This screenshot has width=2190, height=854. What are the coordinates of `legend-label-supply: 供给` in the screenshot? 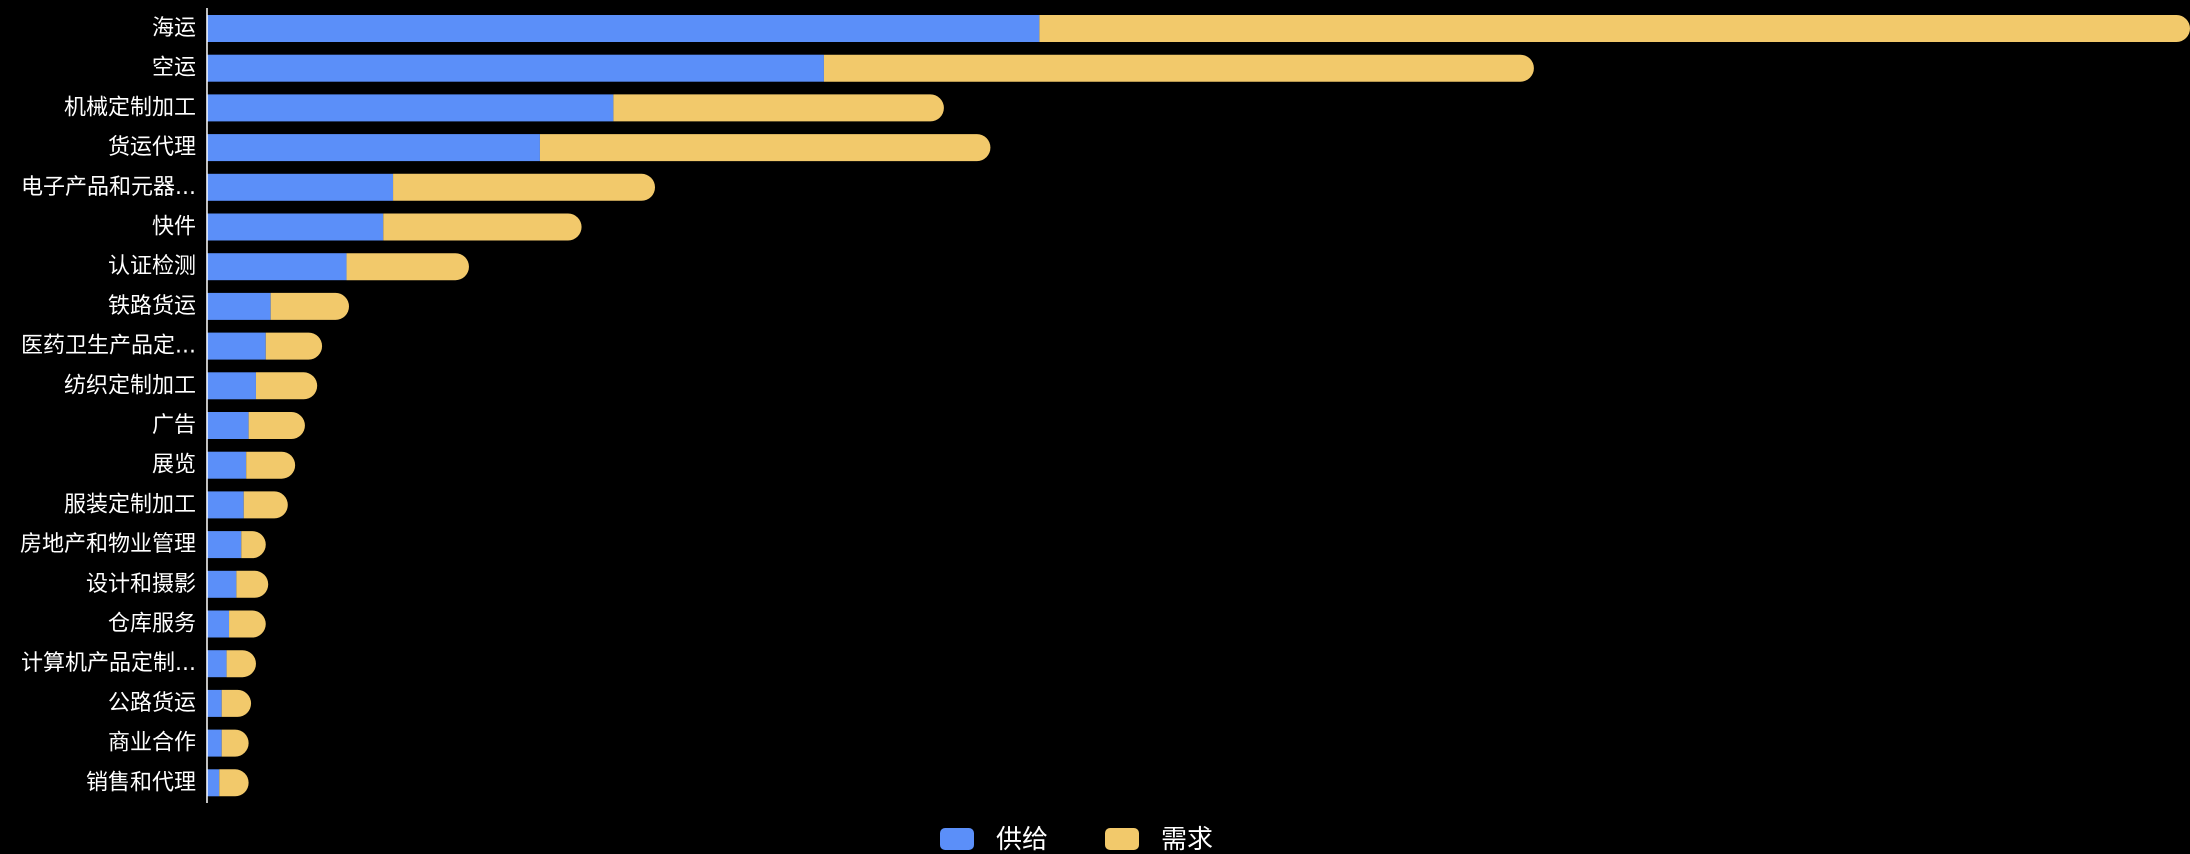 It's located at (1022, 839).